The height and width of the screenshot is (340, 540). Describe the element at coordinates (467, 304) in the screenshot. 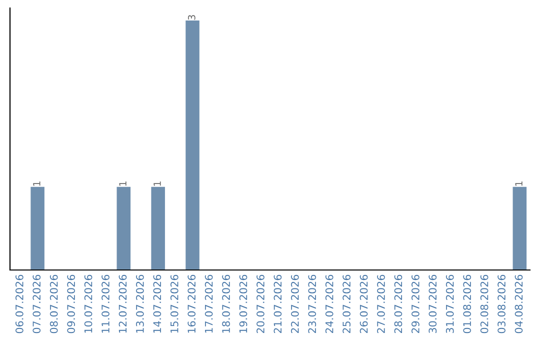

I see `x-tick-label: 01.08.2026` at that location.